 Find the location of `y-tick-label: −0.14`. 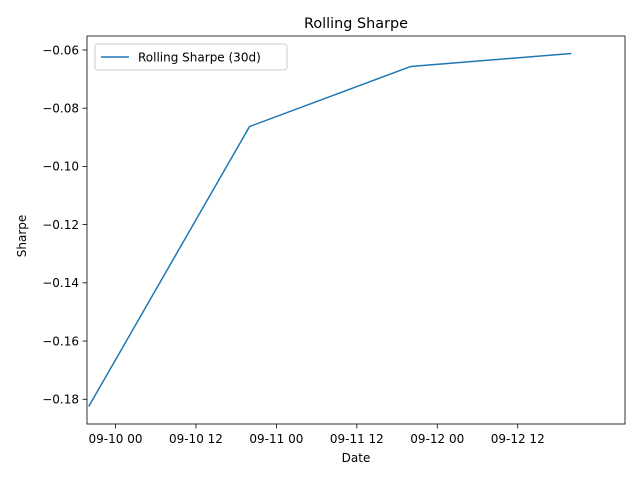

y-tick-label: −0.14 is located at coordinates (60, 283).